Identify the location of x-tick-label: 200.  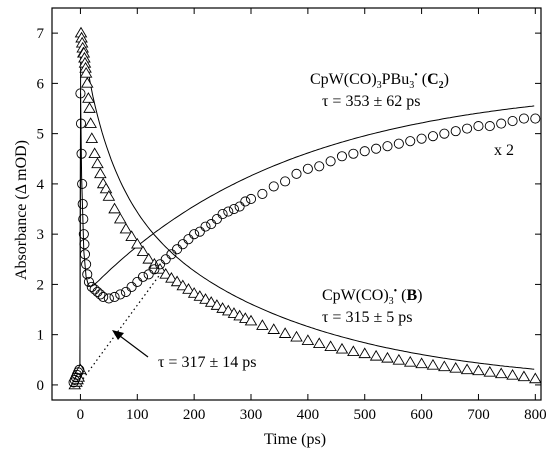
(194, 415).